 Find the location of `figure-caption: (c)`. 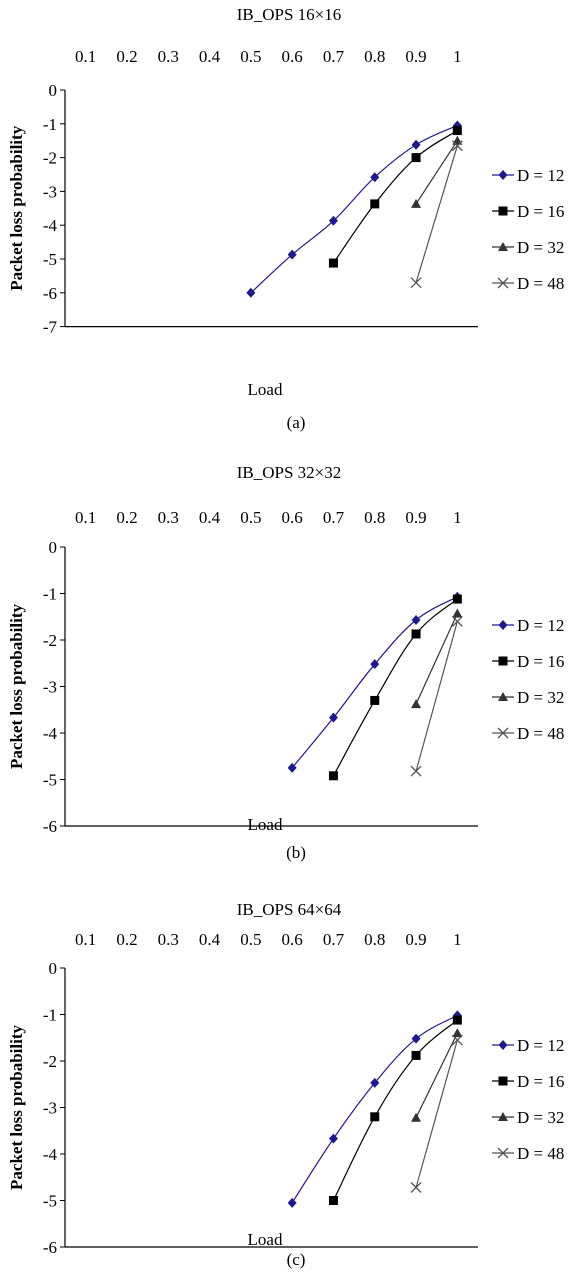

figure-caption: (c) is located at coordinates (296, 1259).